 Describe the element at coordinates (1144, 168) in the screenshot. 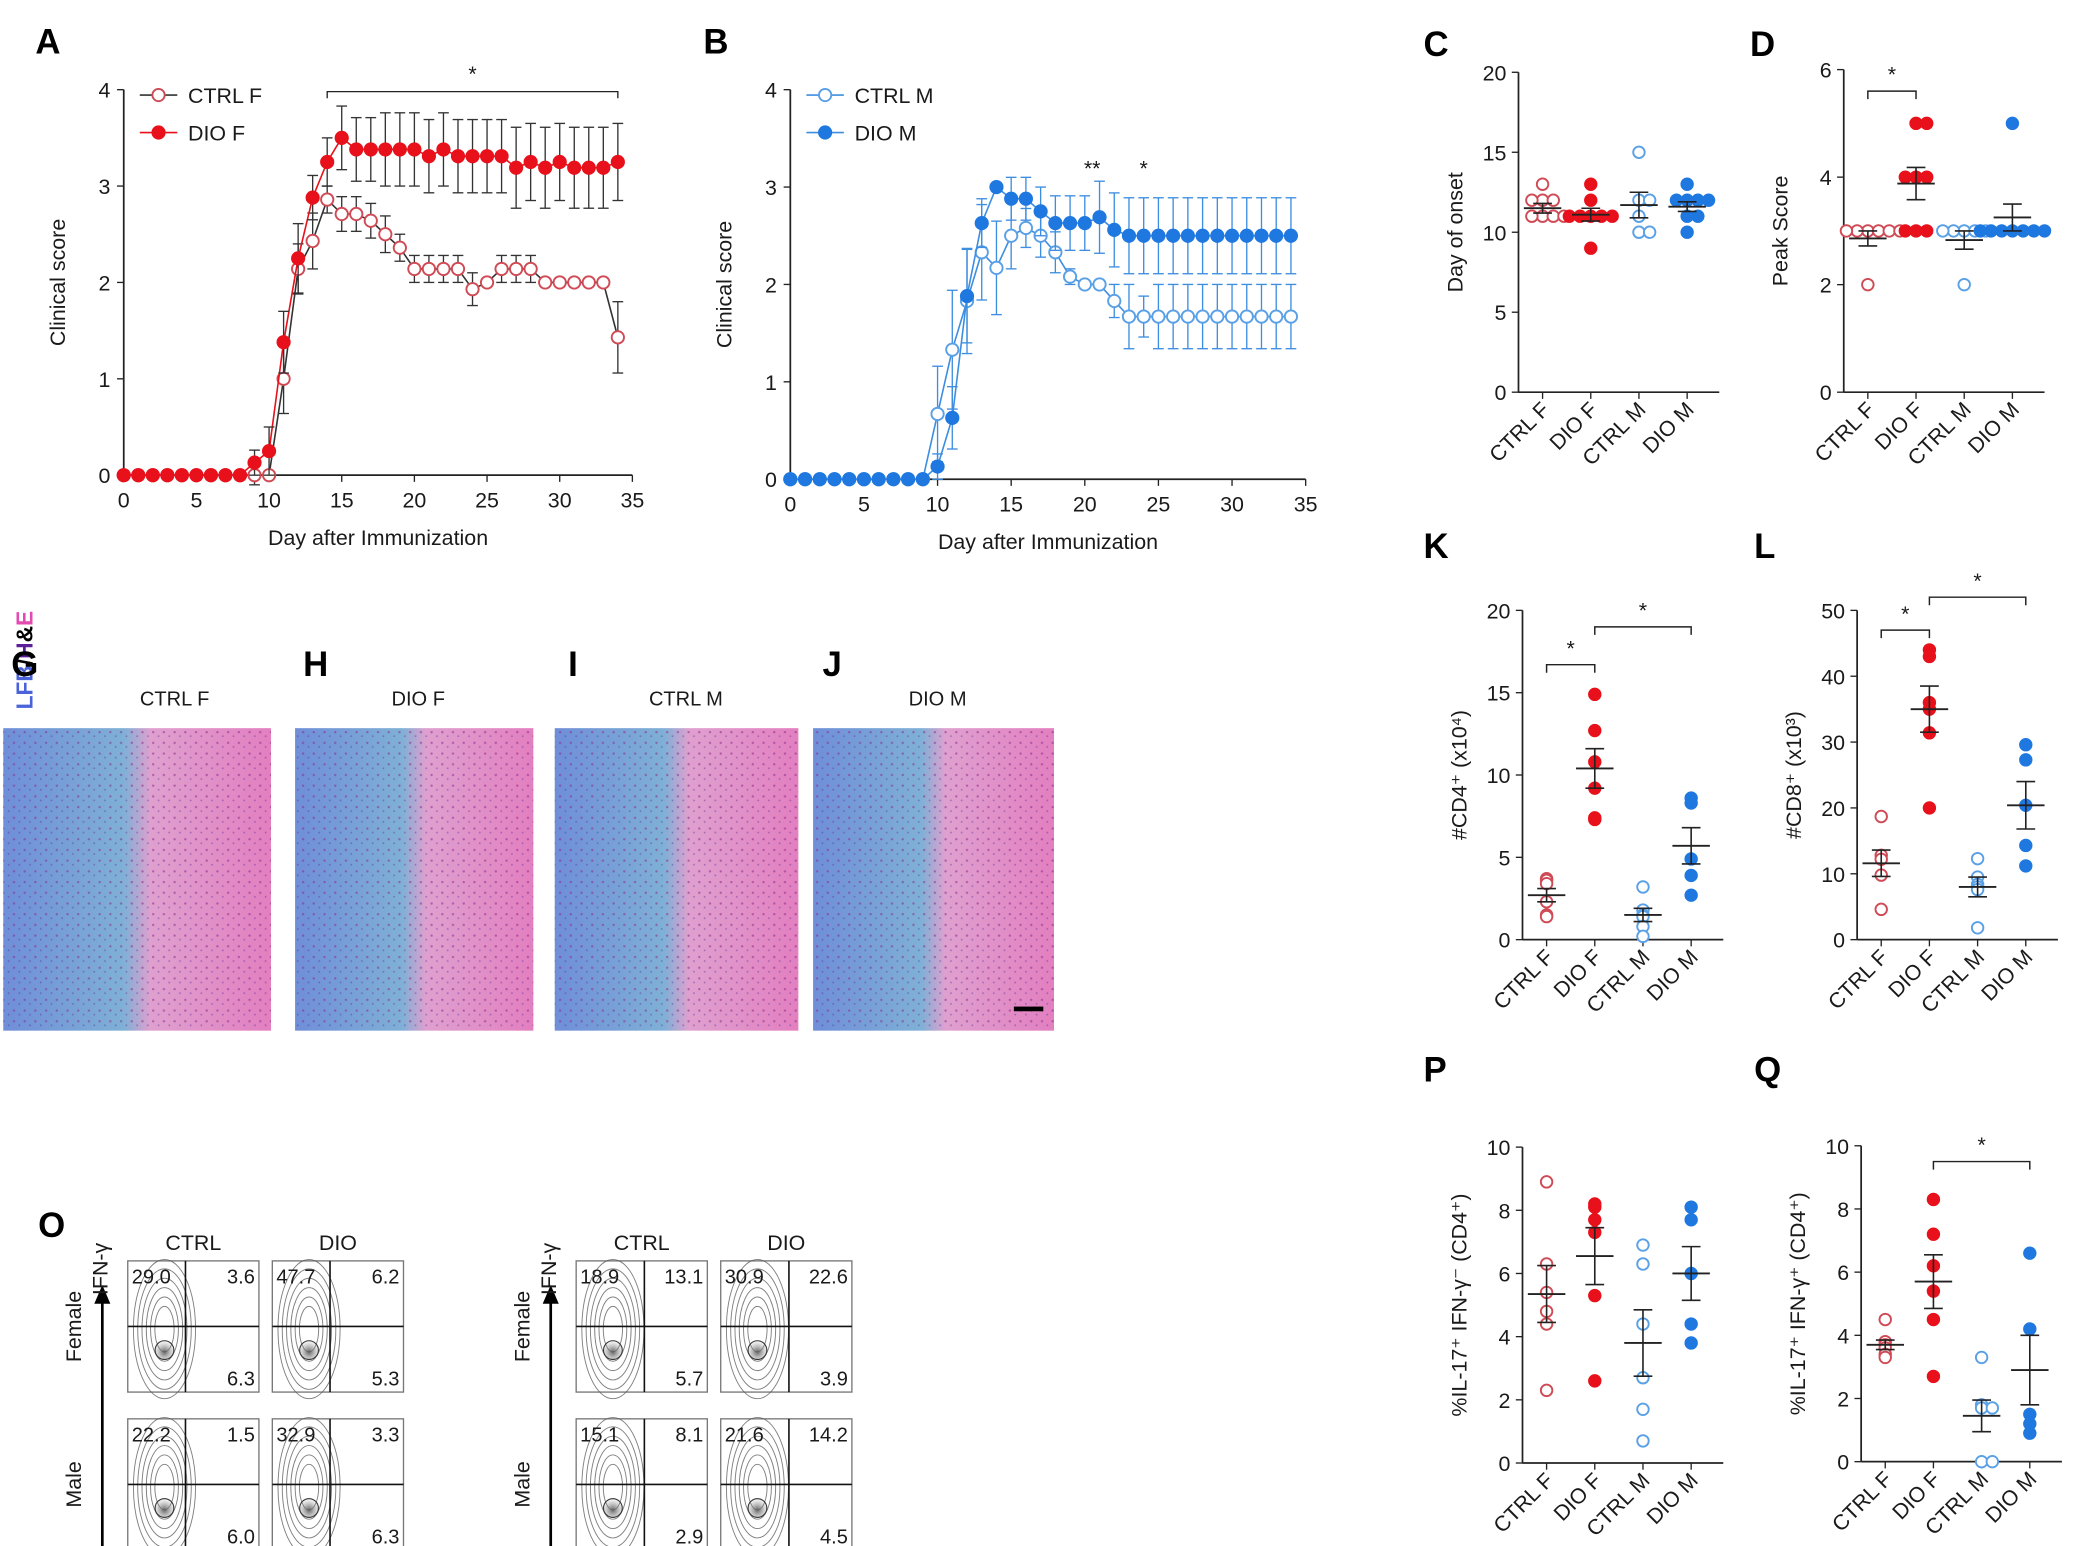

I see `significance-star: *` at that location.